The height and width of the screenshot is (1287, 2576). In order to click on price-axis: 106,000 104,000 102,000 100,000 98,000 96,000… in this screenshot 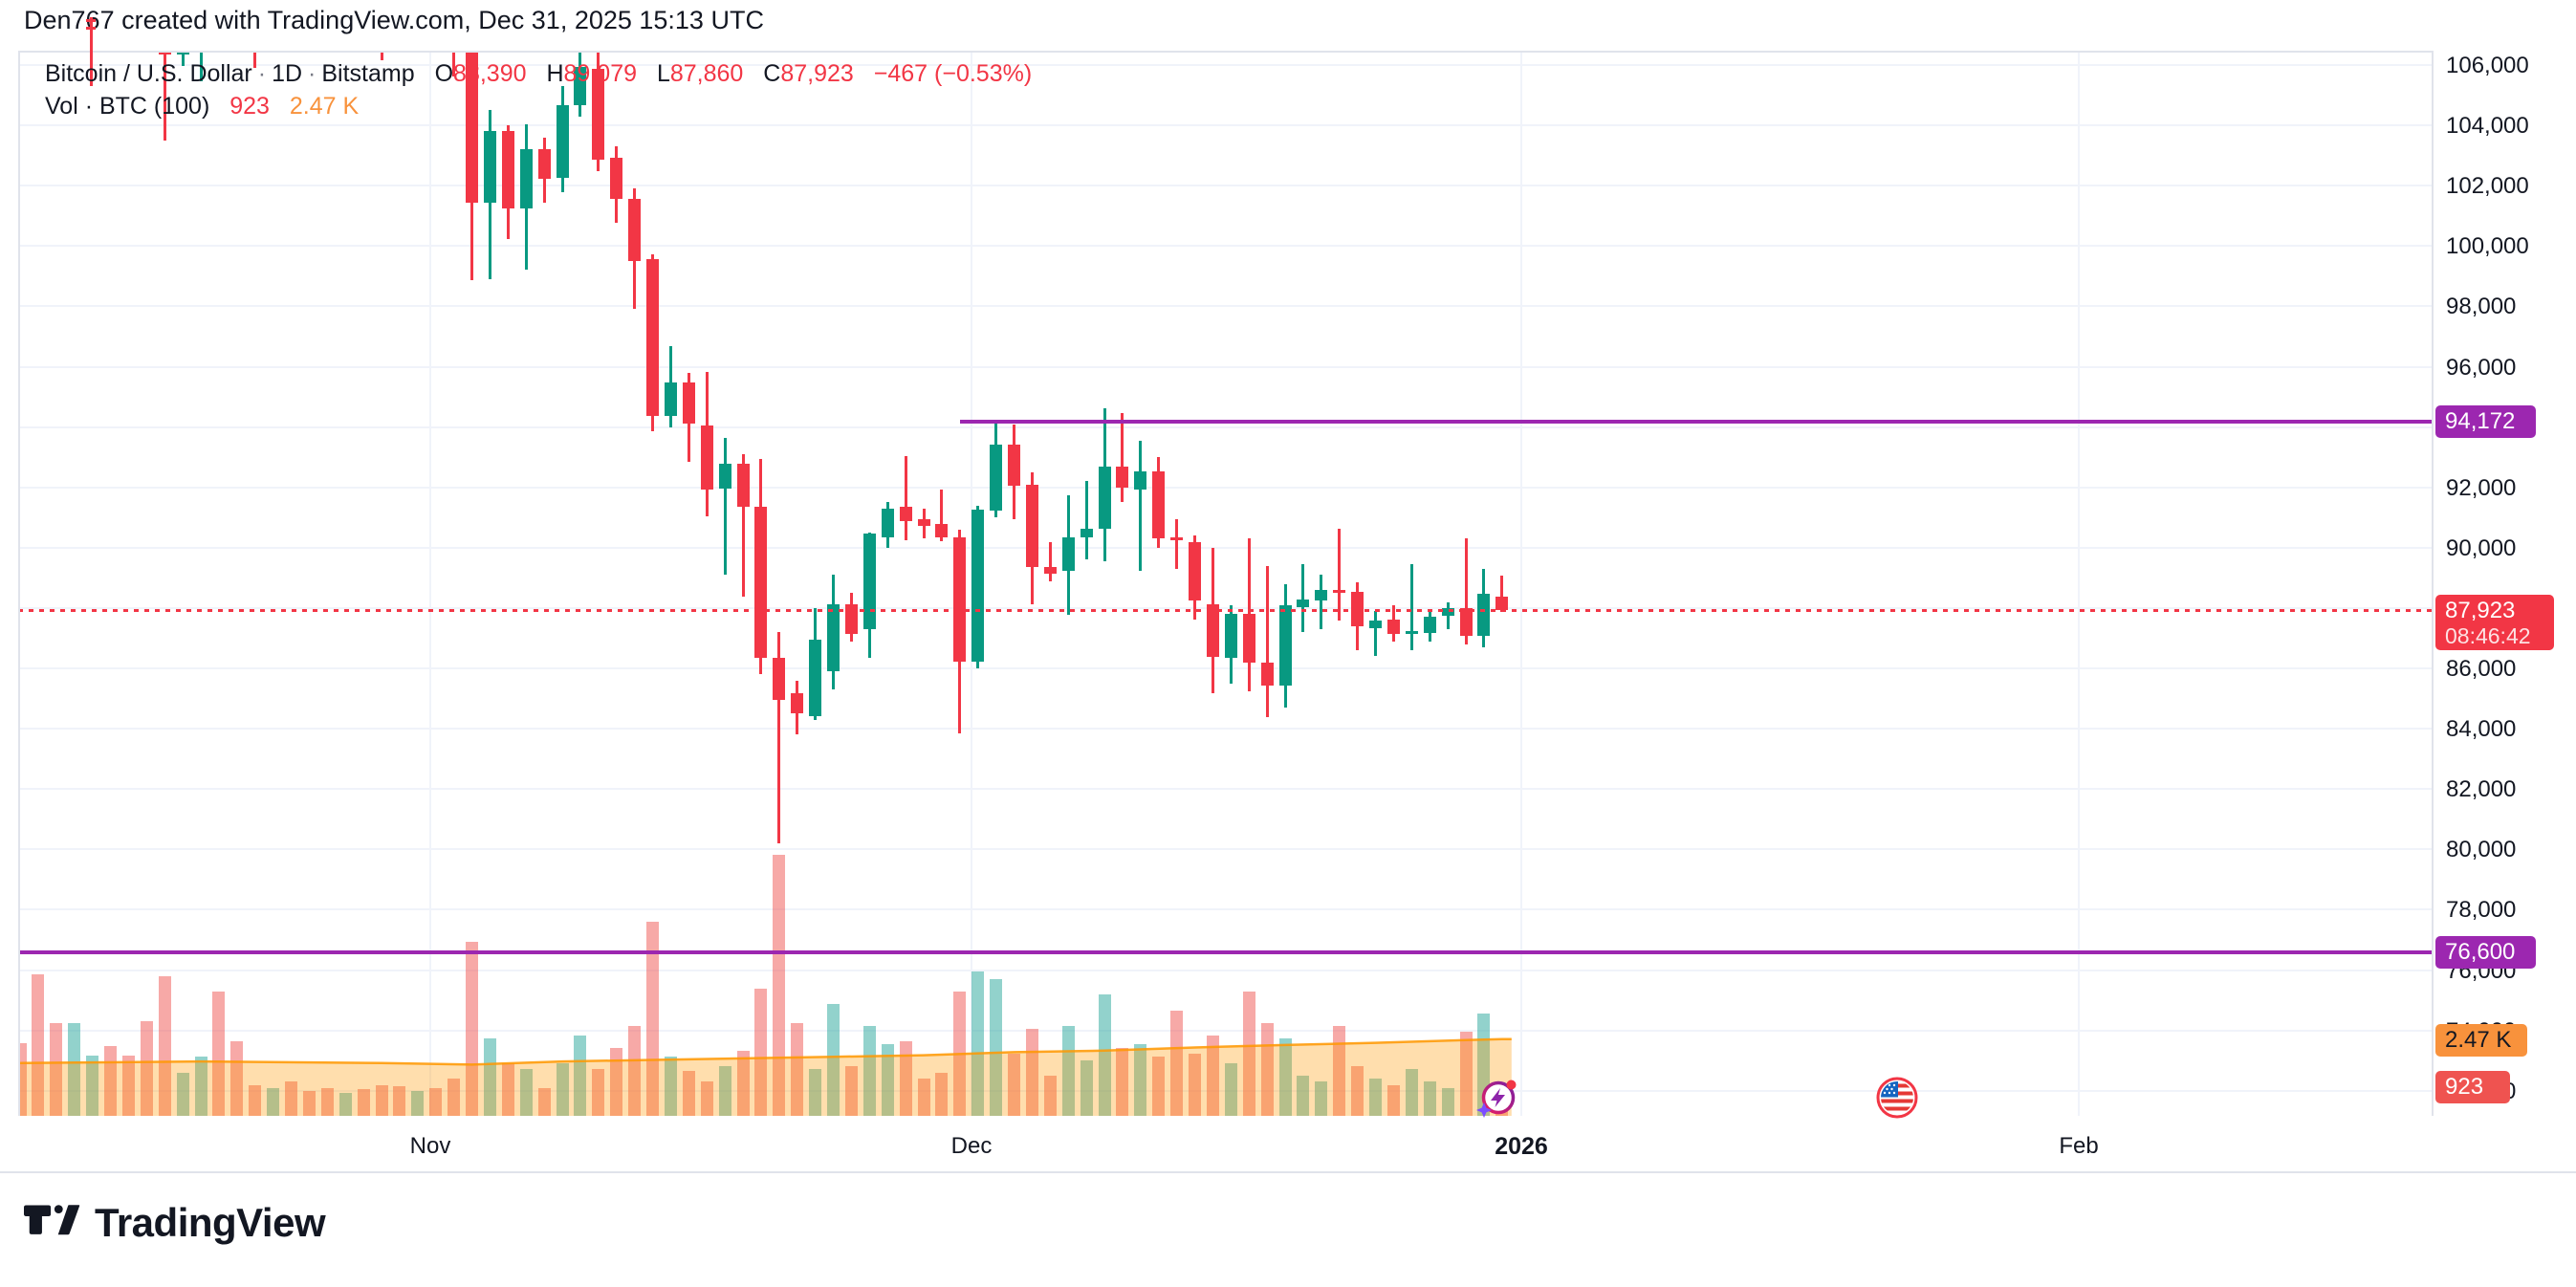, I will do `click(2504, 610)`.